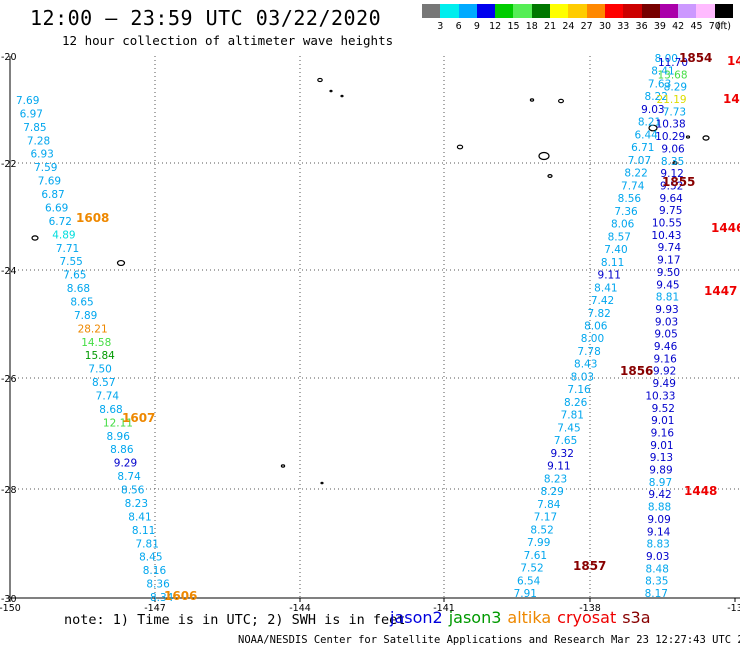  What do you see at coordinates (475, 617) in the screenshot?
I see `legend-item-jason3: jason3` at bounding box center [475, 617].